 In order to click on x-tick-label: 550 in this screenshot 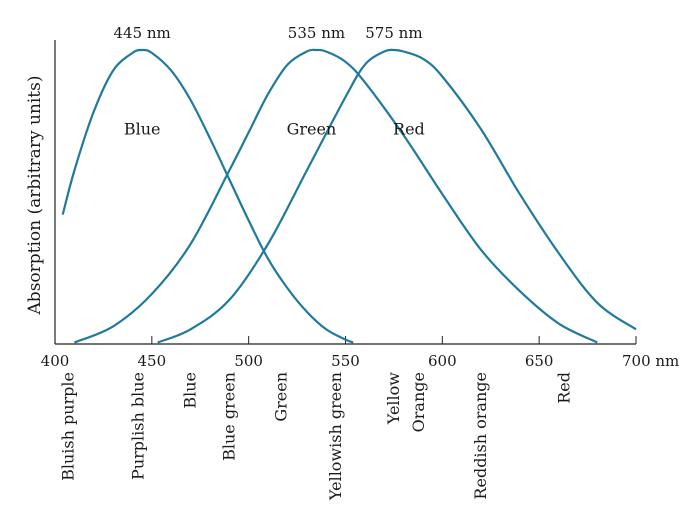, I will do `click(345, 361)`.